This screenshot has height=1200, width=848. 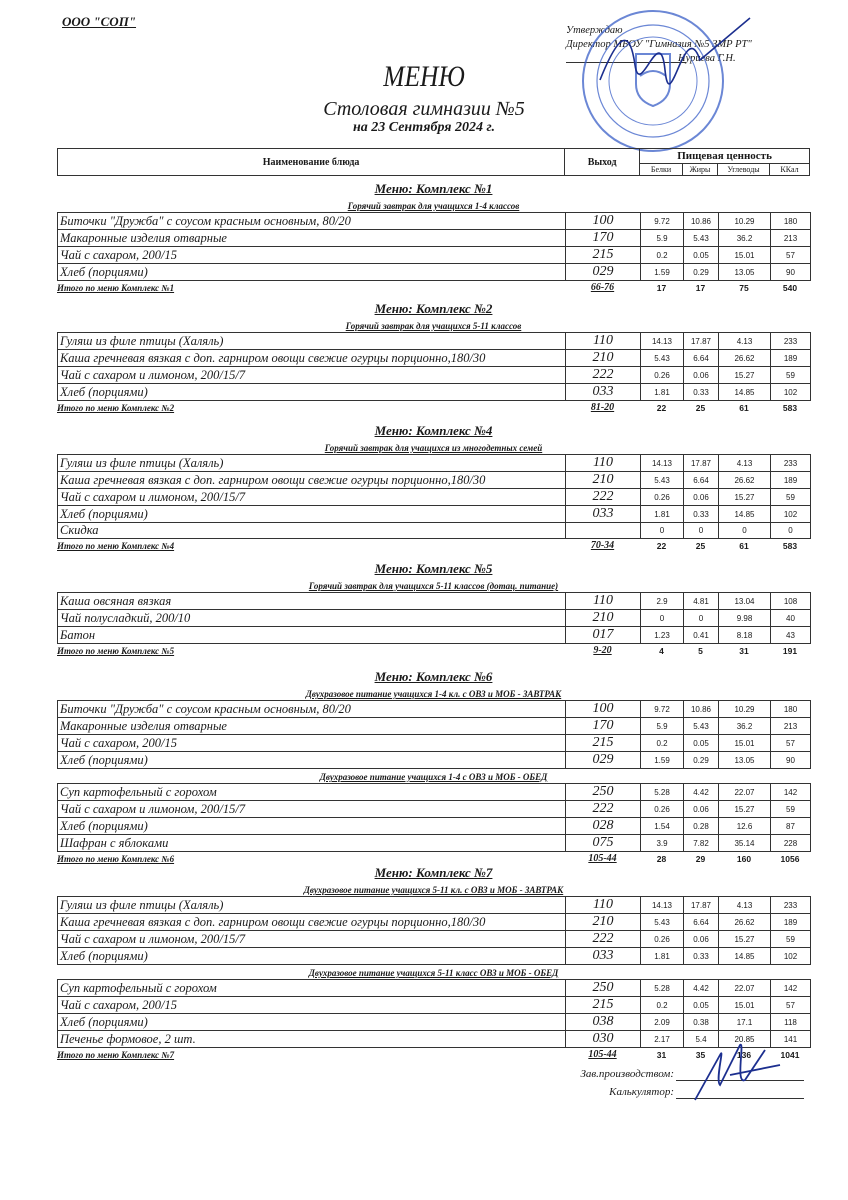 I want to click on carbs: 13.05, so click(x=744, y=272).